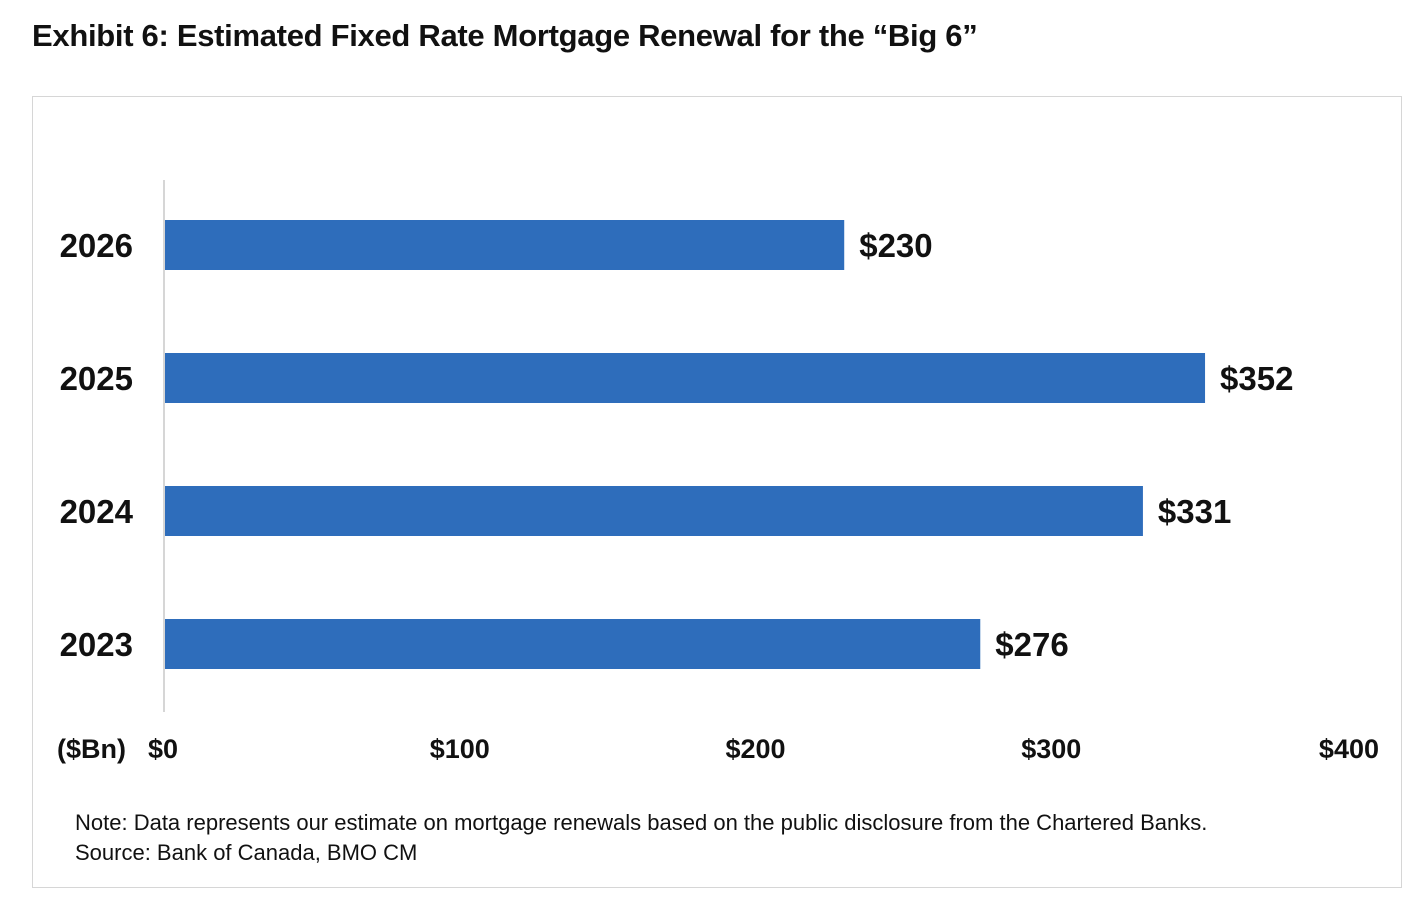 Image resolution: width=1414 pixels, height=908 pixels. Describe the element at coordinates (755, 749) in the screenshot. I see `x-tick-label: $200` at that location.